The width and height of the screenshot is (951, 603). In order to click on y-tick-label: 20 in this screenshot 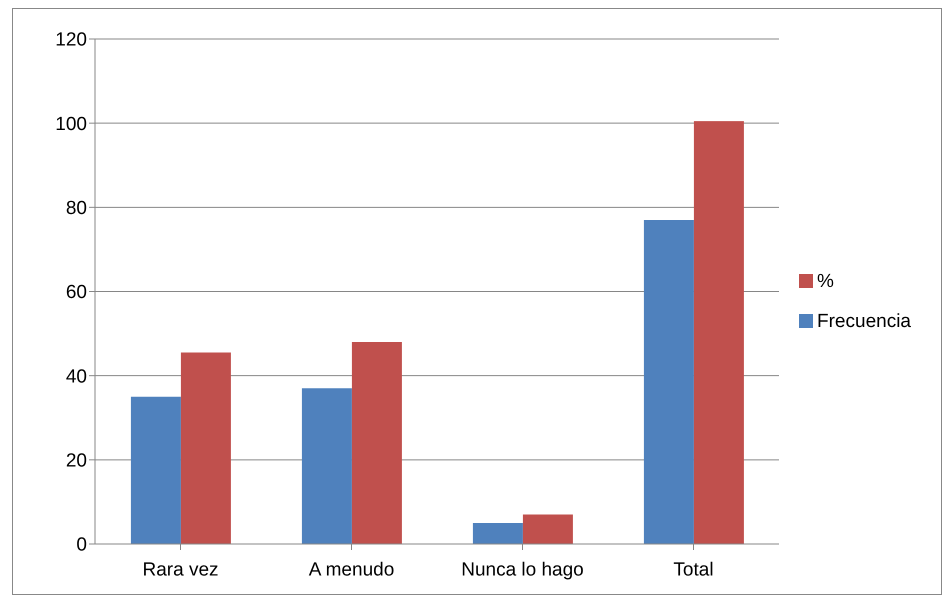, I will do `click(76, 461)`.